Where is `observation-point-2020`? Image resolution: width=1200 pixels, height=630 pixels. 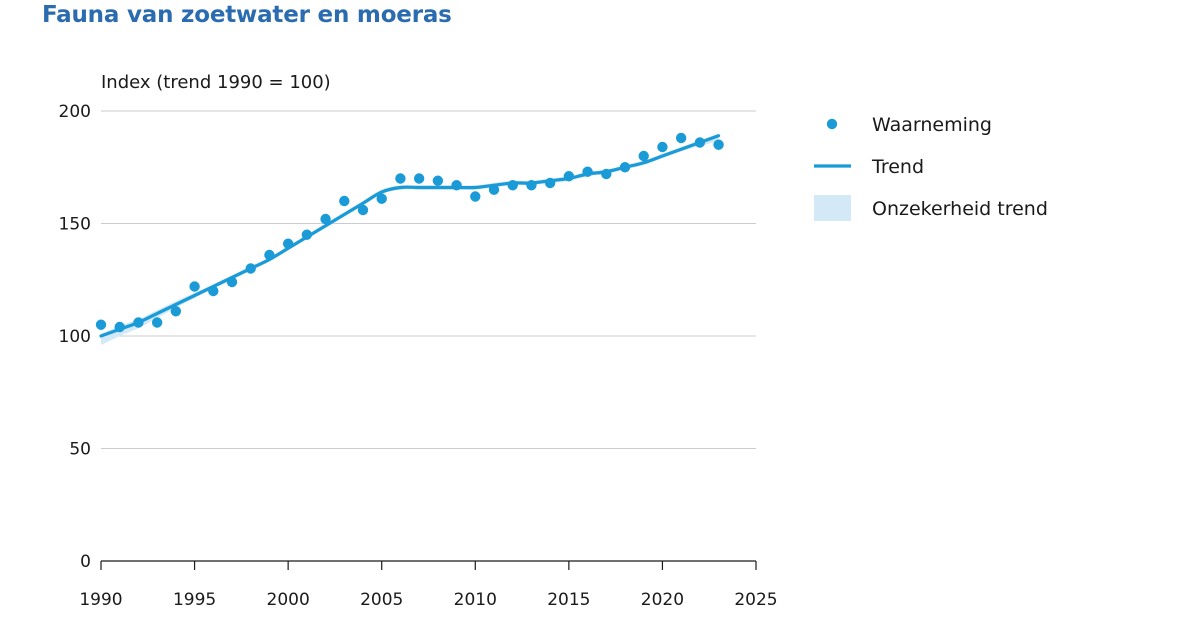
observation-point-2020 is located at coordinates (662, 147).